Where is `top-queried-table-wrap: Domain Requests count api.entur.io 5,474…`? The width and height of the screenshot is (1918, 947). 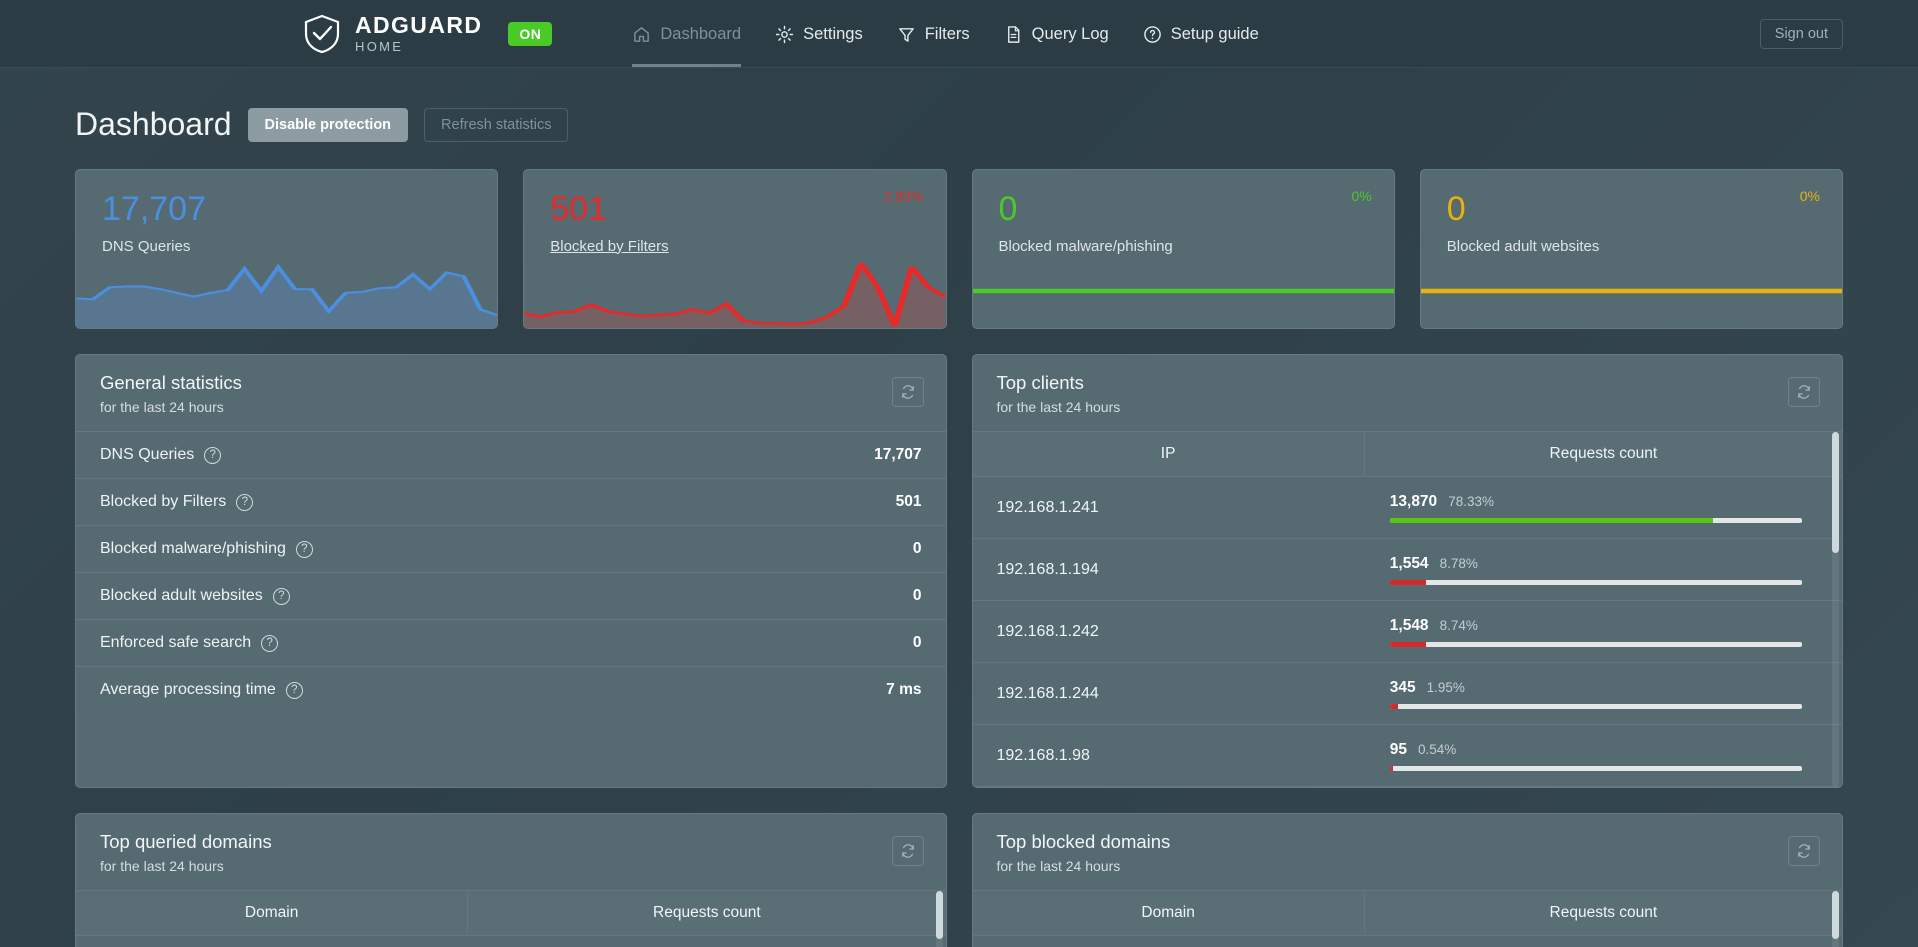
top-queried-table-wrap: Domain Requests count api.entur.io 5,474… is located at coordinates (511, 919).